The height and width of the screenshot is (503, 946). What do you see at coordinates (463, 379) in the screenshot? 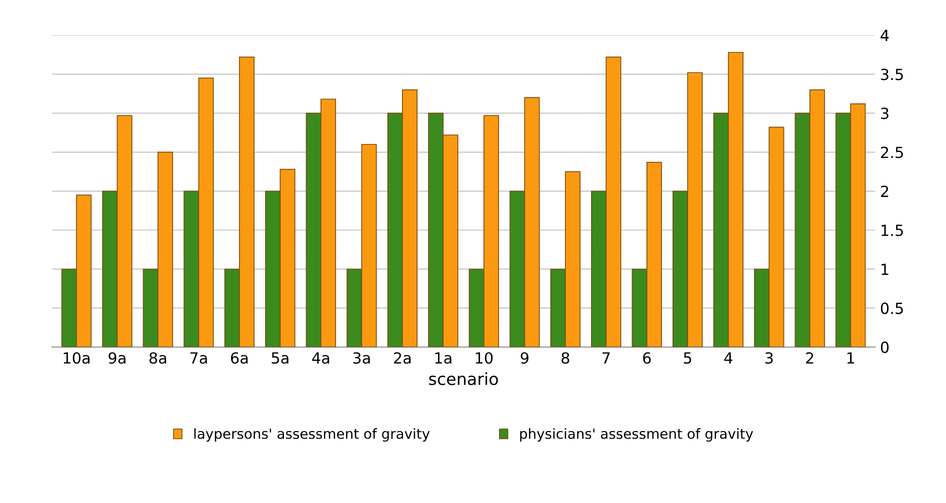
I see `x-axis-title: scenario` at bounding box center [463, 379].